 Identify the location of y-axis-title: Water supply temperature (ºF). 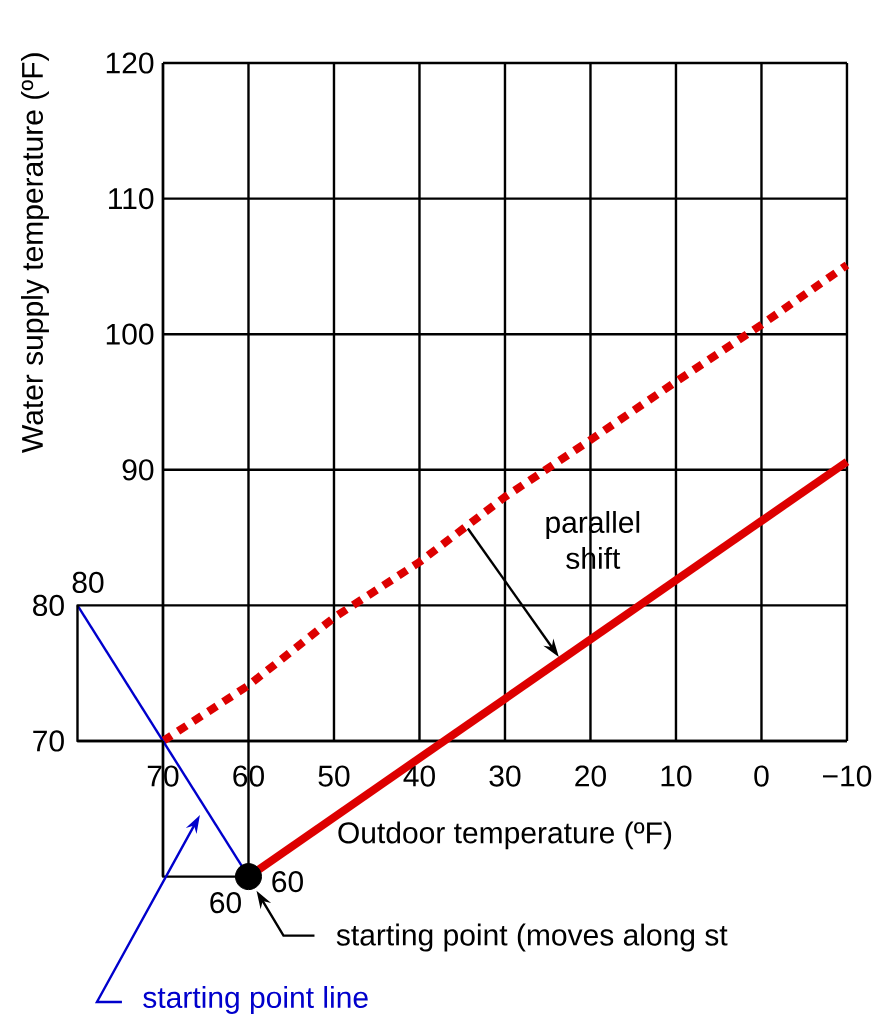
(35, 253).